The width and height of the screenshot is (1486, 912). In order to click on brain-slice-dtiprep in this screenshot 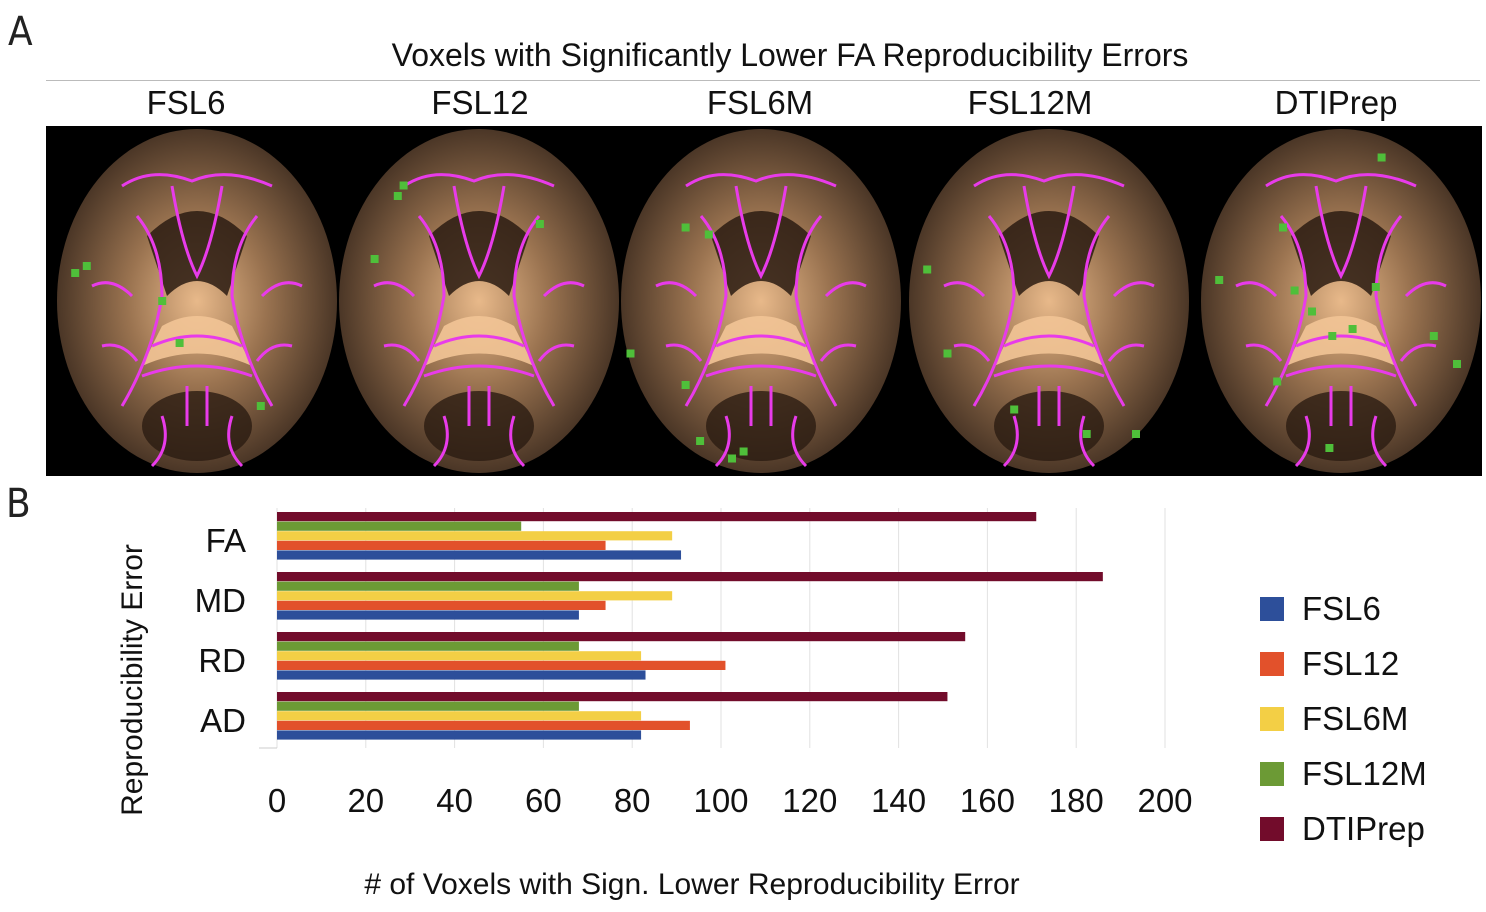, I will do `click(1341, 301)`.